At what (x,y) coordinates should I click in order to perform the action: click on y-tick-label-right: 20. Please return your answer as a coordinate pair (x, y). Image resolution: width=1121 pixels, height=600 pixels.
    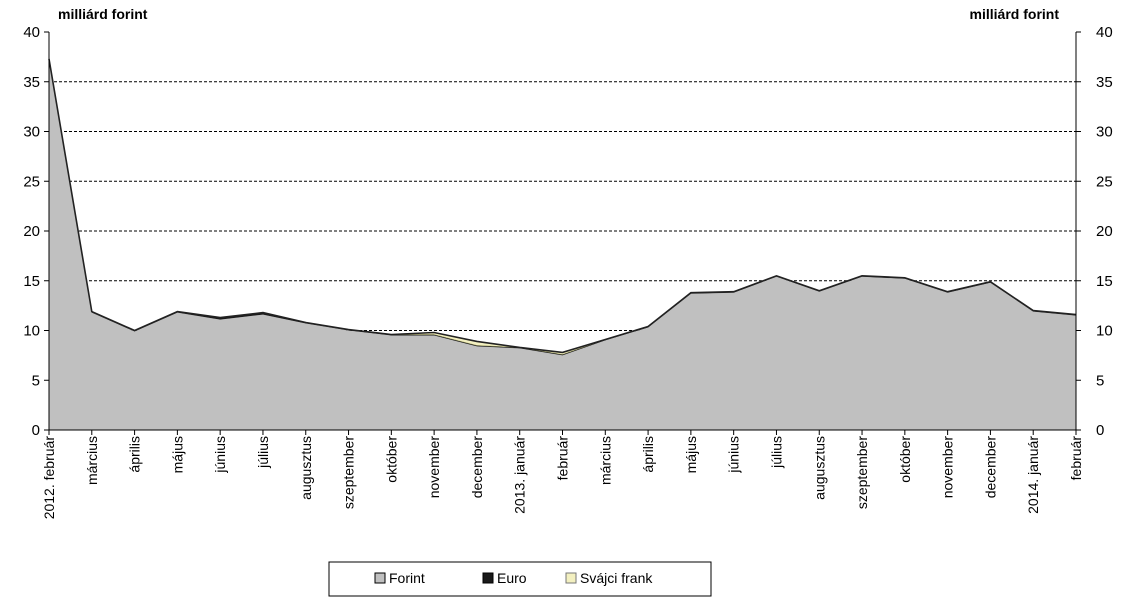
    Looking at the image, I should click on (1104, 231).